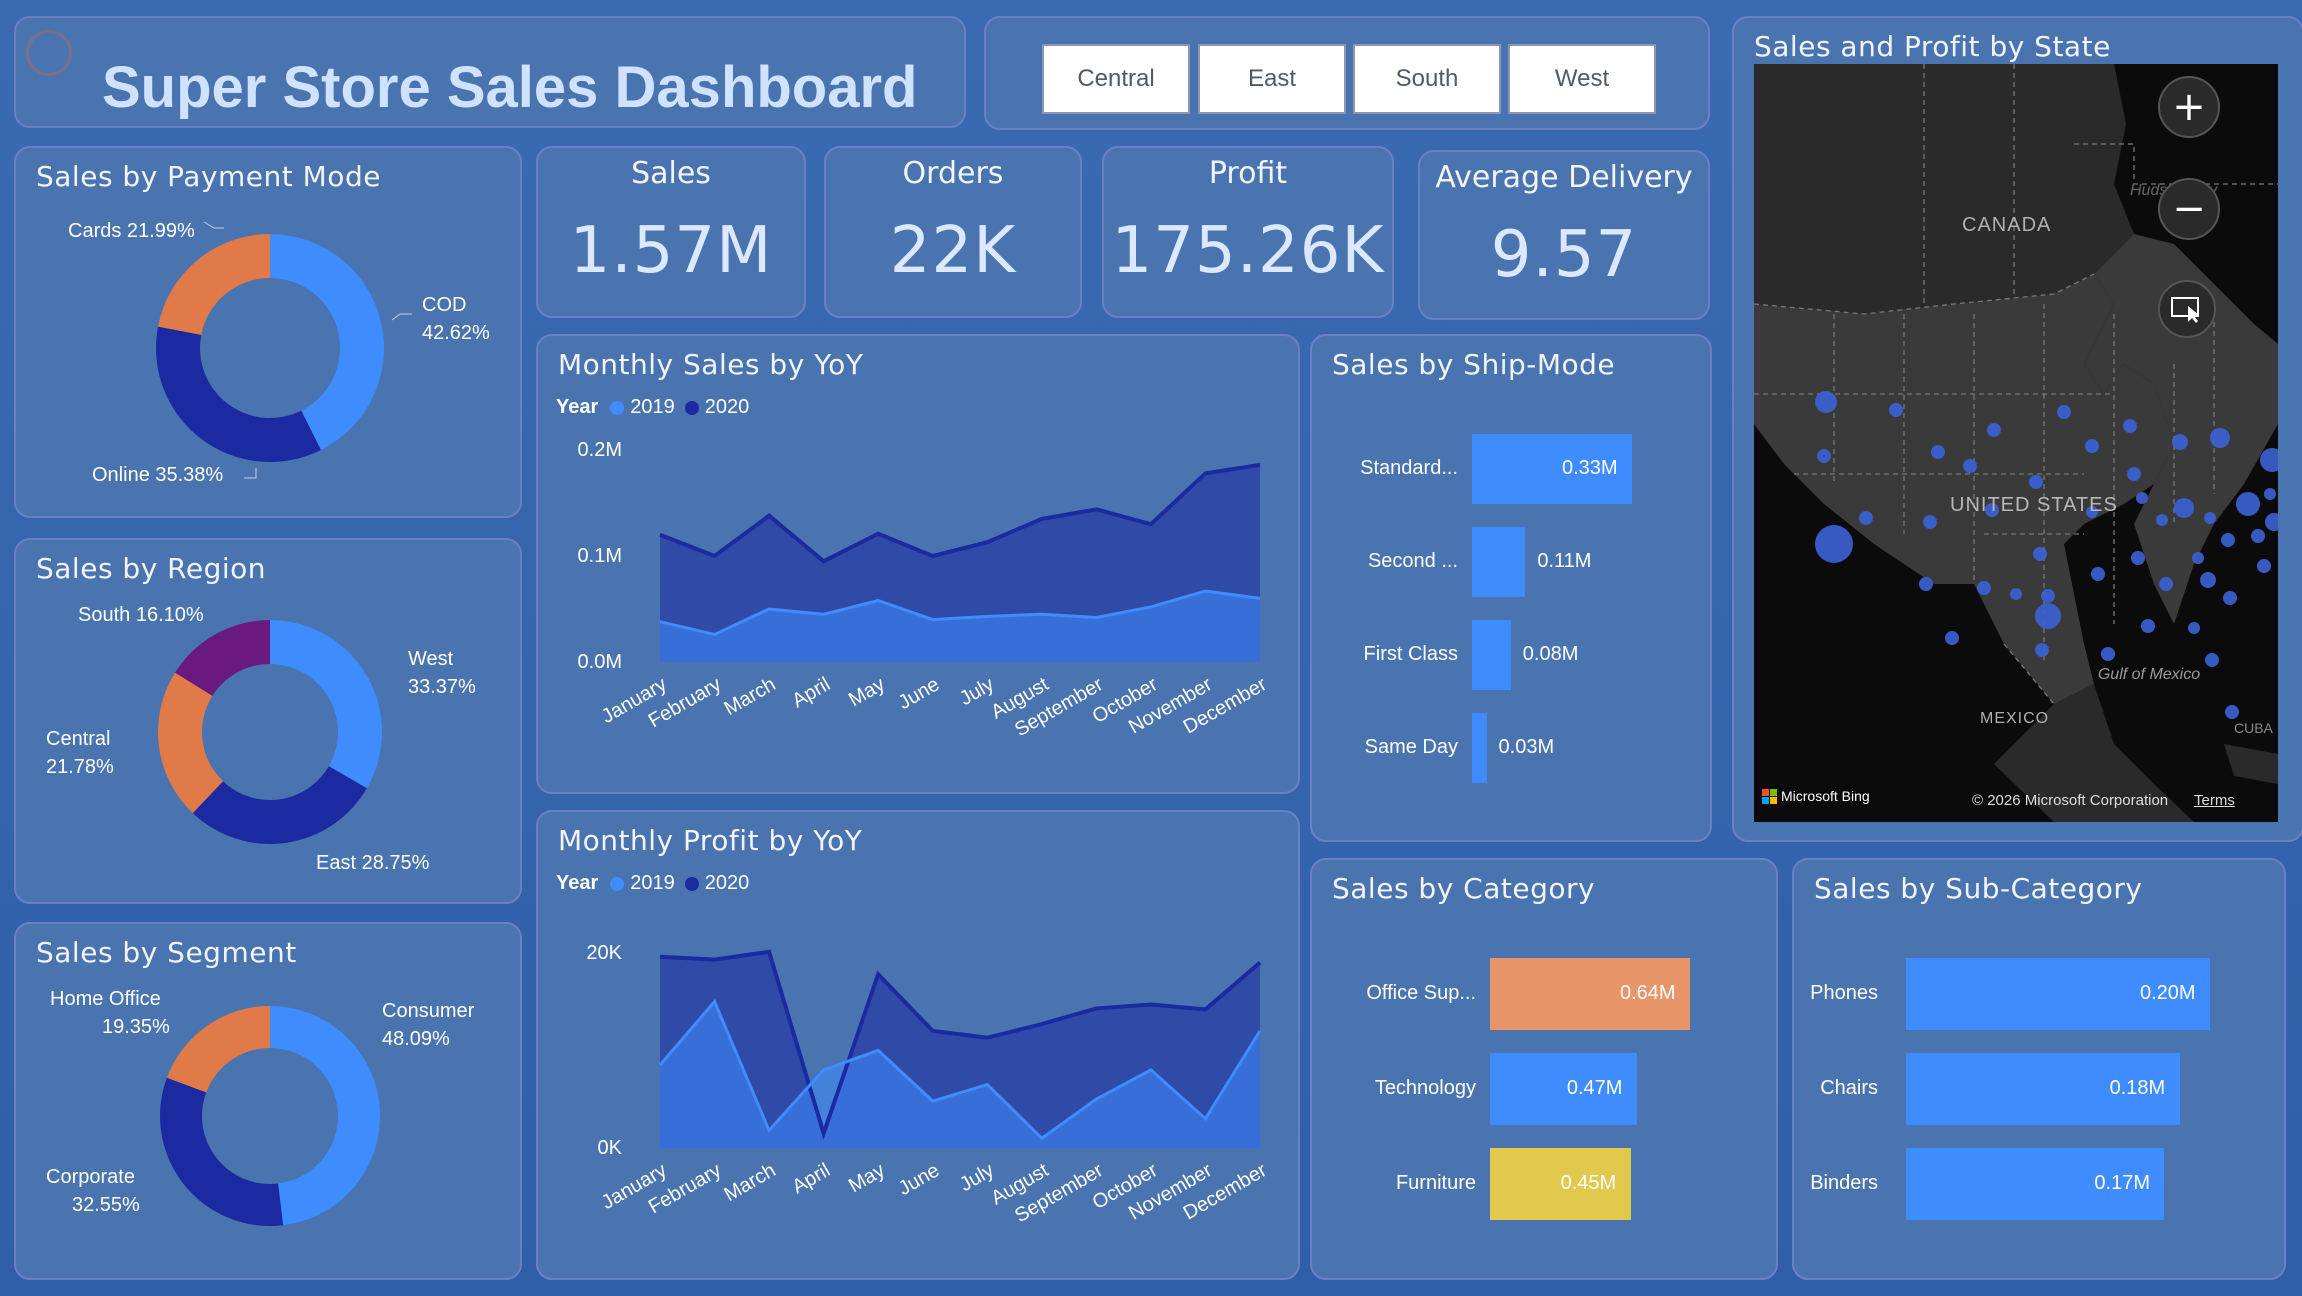 Image resolution: width=2302 pixels, height=1296 pixels. I want to click on map-terms-link: Terms, so click(2214, 800).